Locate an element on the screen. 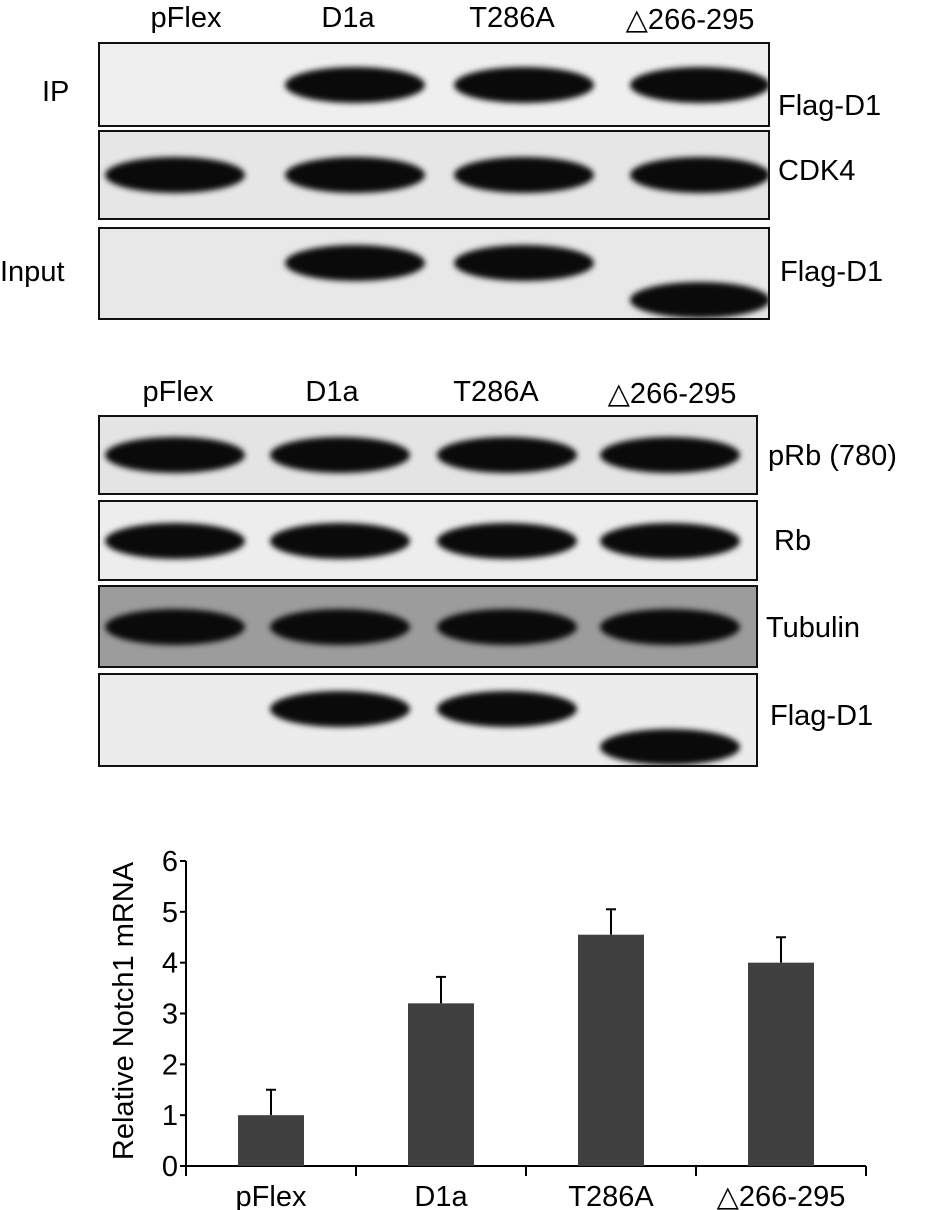 The height and width of the screenshot is (1210, 945). x-tick-label: △266-295 is located at coordinates (781, 1195).